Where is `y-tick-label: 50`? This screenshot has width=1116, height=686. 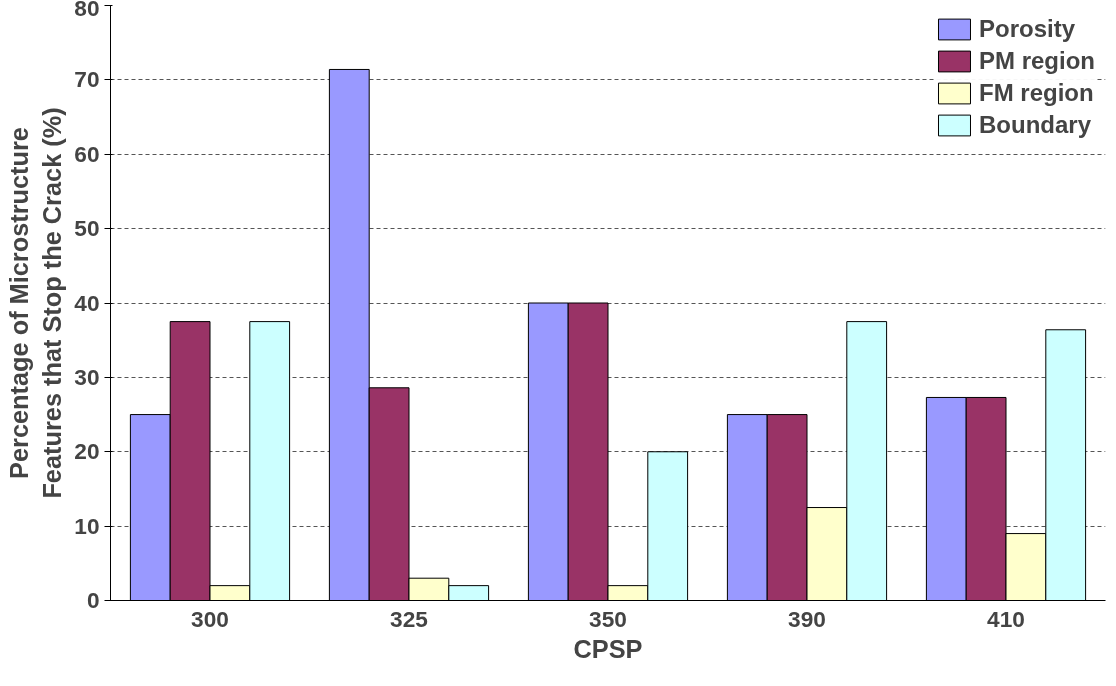 y-tick-label: 50 is located at coordinates (87, 228).